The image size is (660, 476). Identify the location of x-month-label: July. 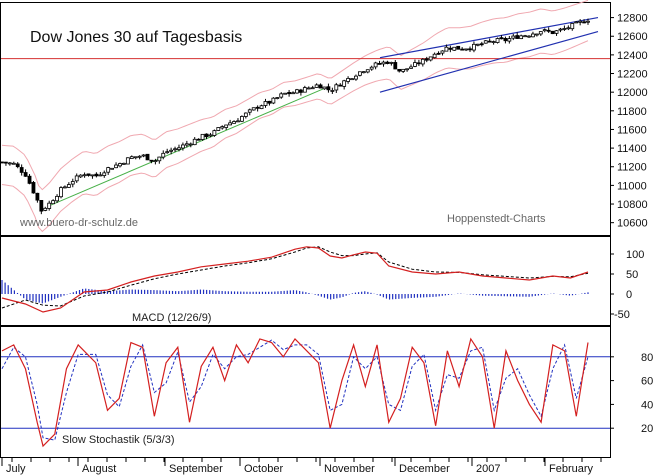
(16, 469).